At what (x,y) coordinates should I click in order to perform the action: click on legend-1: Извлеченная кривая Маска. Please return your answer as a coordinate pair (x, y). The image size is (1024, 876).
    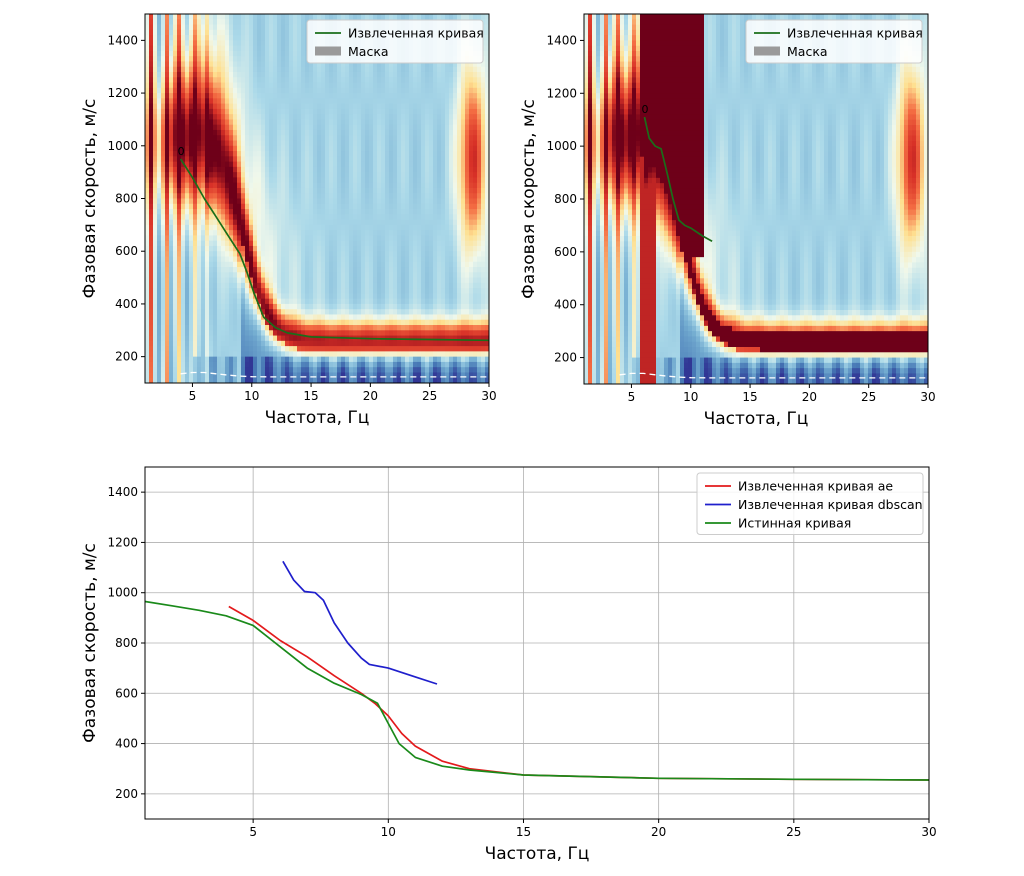
    Looking at the image, I should click on (834, 41).